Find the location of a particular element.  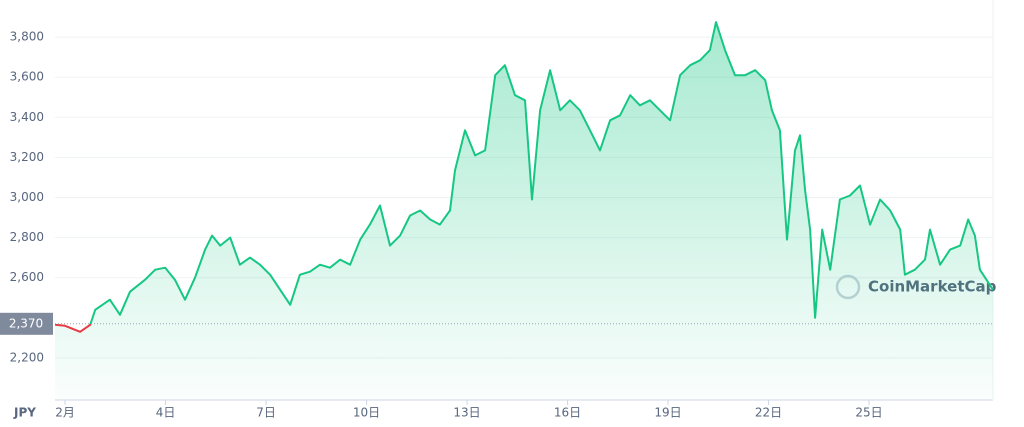

y-tick-label: 3,600 is located at coordinates (27, 77).